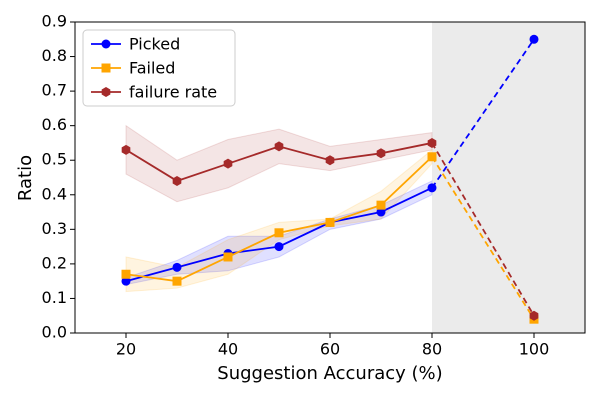  Describe the element at coordinates (54, 262) in the screenshot. I see `y-tick-label: 0.2` at that location.